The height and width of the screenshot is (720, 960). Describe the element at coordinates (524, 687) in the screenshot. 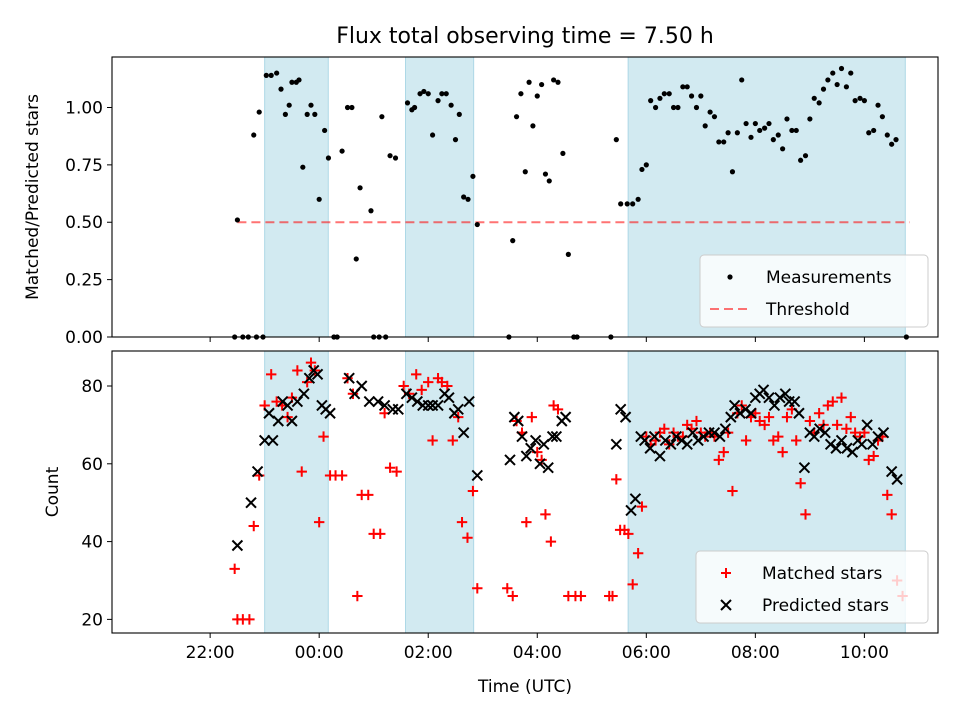

I see `x-axis-label: Time (UTC)` at that location.